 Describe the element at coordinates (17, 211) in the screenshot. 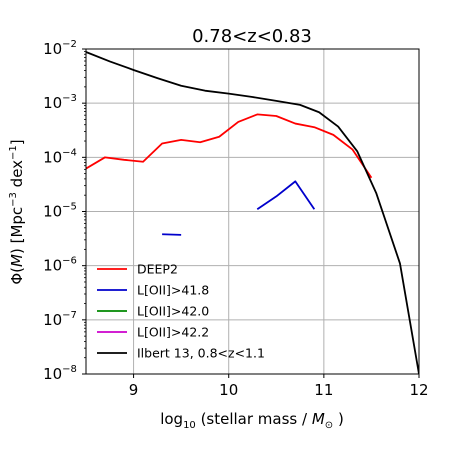

I see `y-axis-label: Φ(M) [Mpc−3 dex−1]` at that location.